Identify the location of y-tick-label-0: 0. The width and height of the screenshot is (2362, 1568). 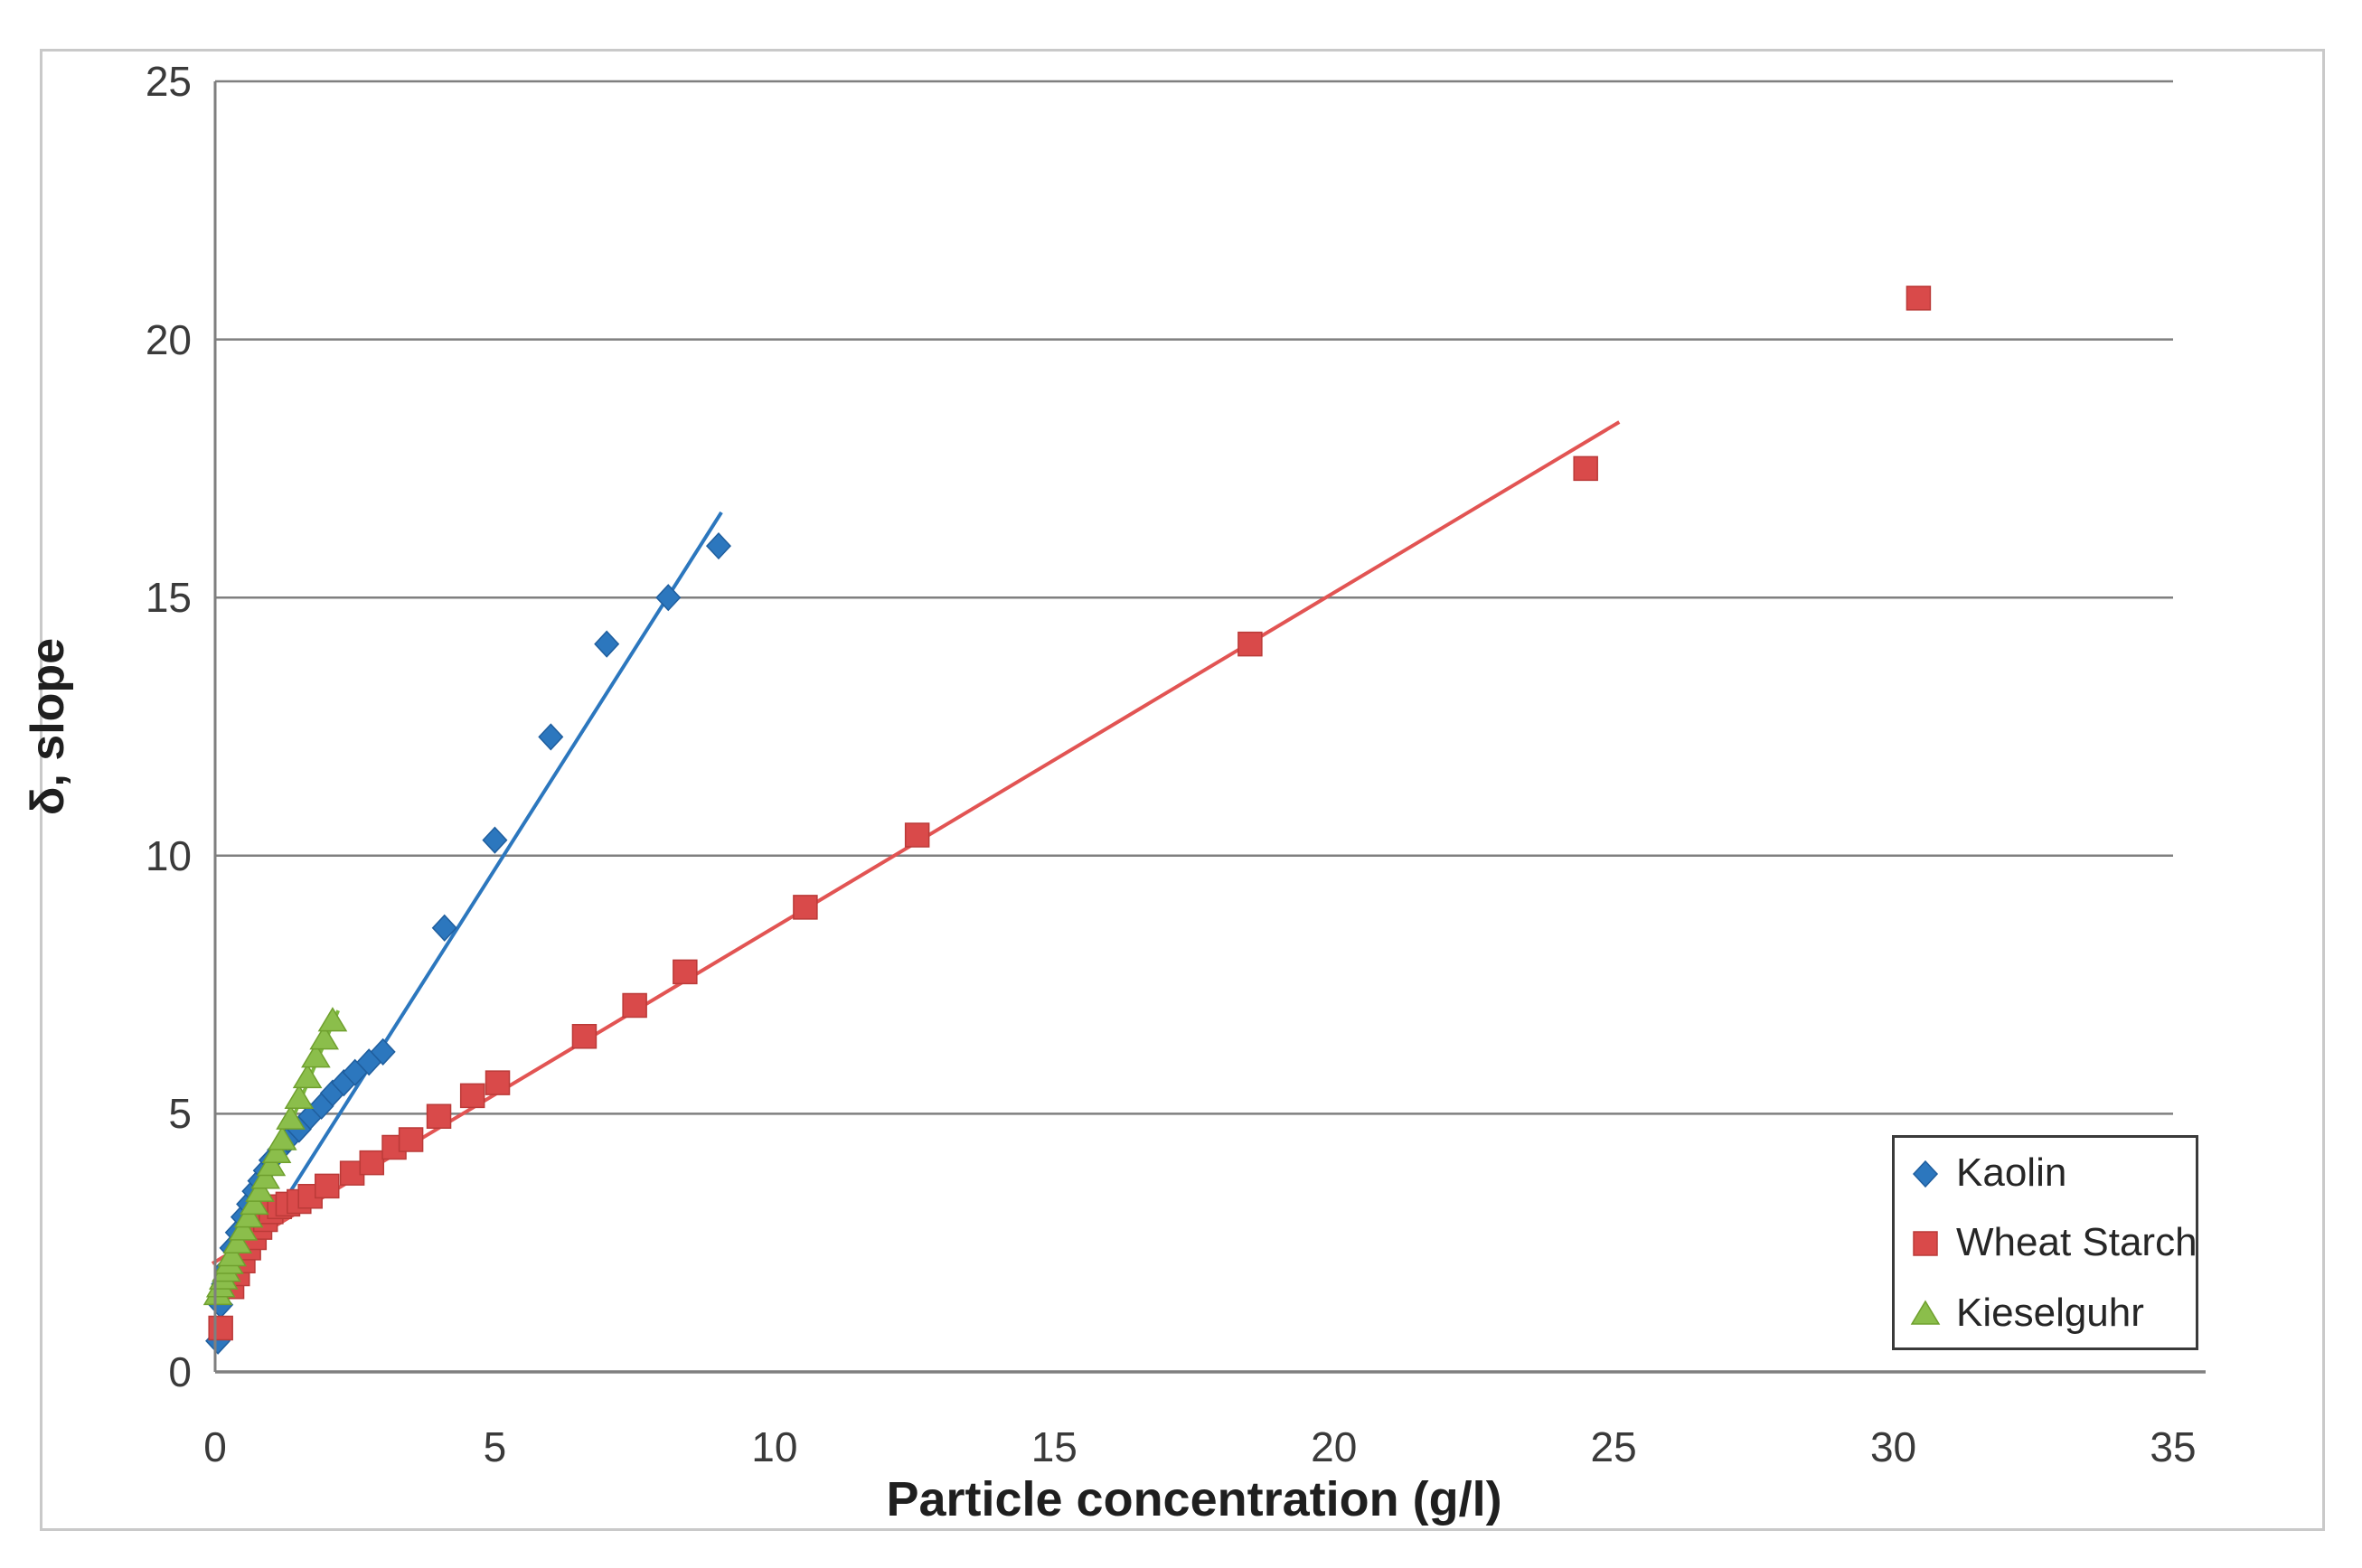
(180, 1371).